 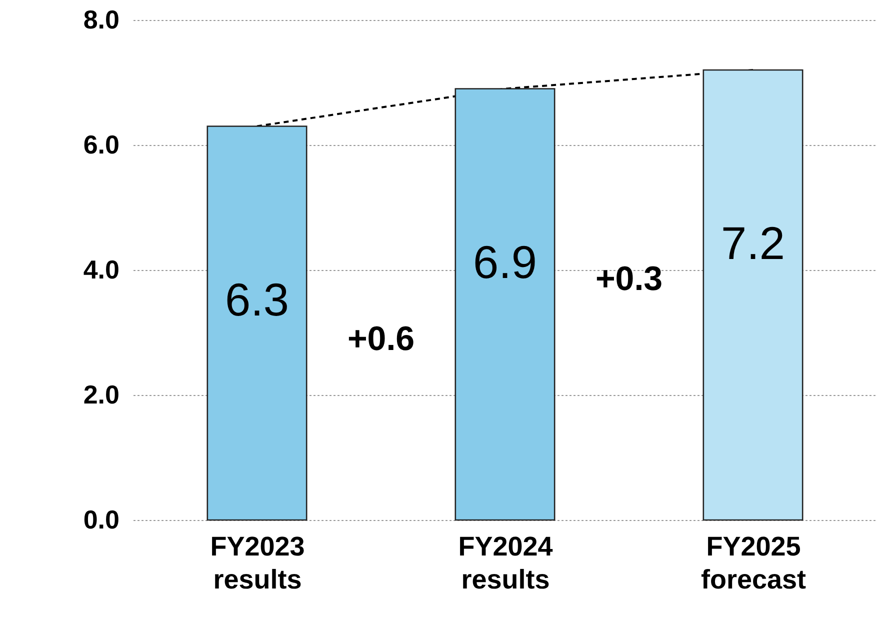 What do you see at coordinates (753, 243) in the screenshot?
I see `data-label: 7.2` at bounding box center [753, 243].